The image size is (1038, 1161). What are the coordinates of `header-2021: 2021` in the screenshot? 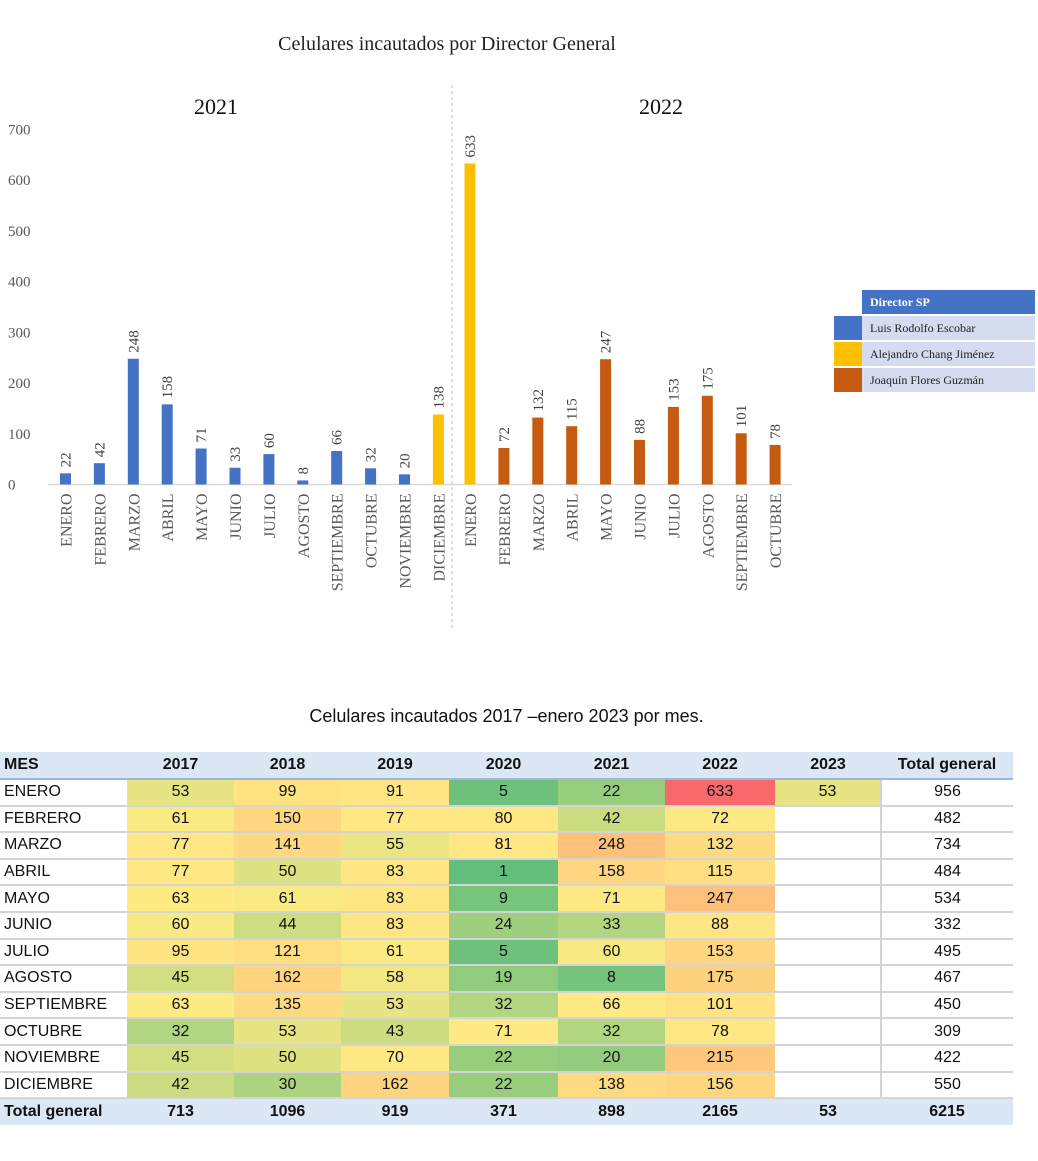 It's located at (611, 766).